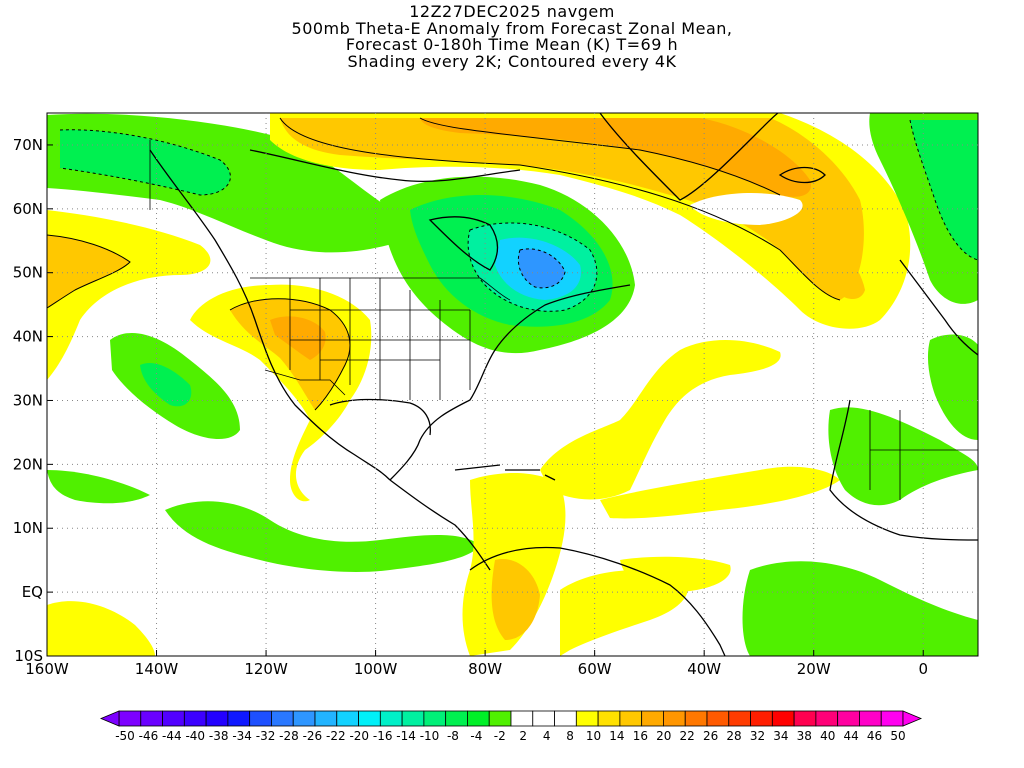 This screenshot has width=1024, height=768. I want to click on colorbar-label: -28, so click(289, 736).